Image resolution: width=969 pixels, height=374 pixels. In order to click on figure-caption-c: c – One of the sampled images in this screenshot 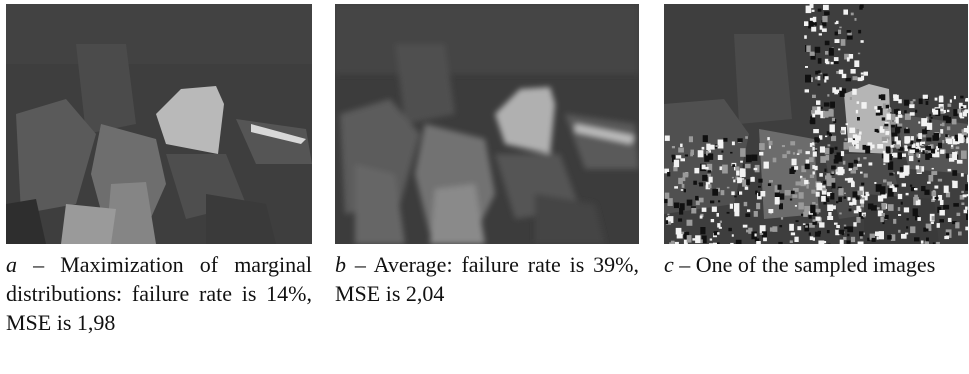, I will do `click(816, 264)`.